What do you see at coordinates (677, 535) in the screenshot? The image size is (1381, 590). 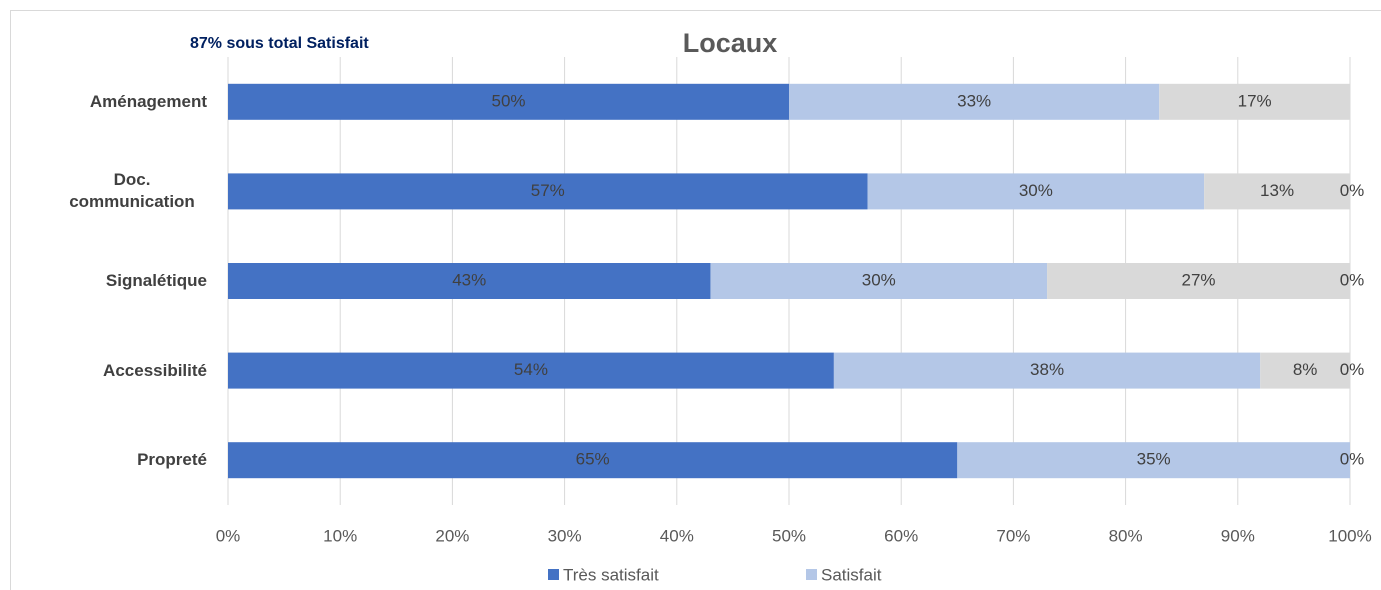 I see `x-tick-label: 40%` at bounding box center [677, 535].